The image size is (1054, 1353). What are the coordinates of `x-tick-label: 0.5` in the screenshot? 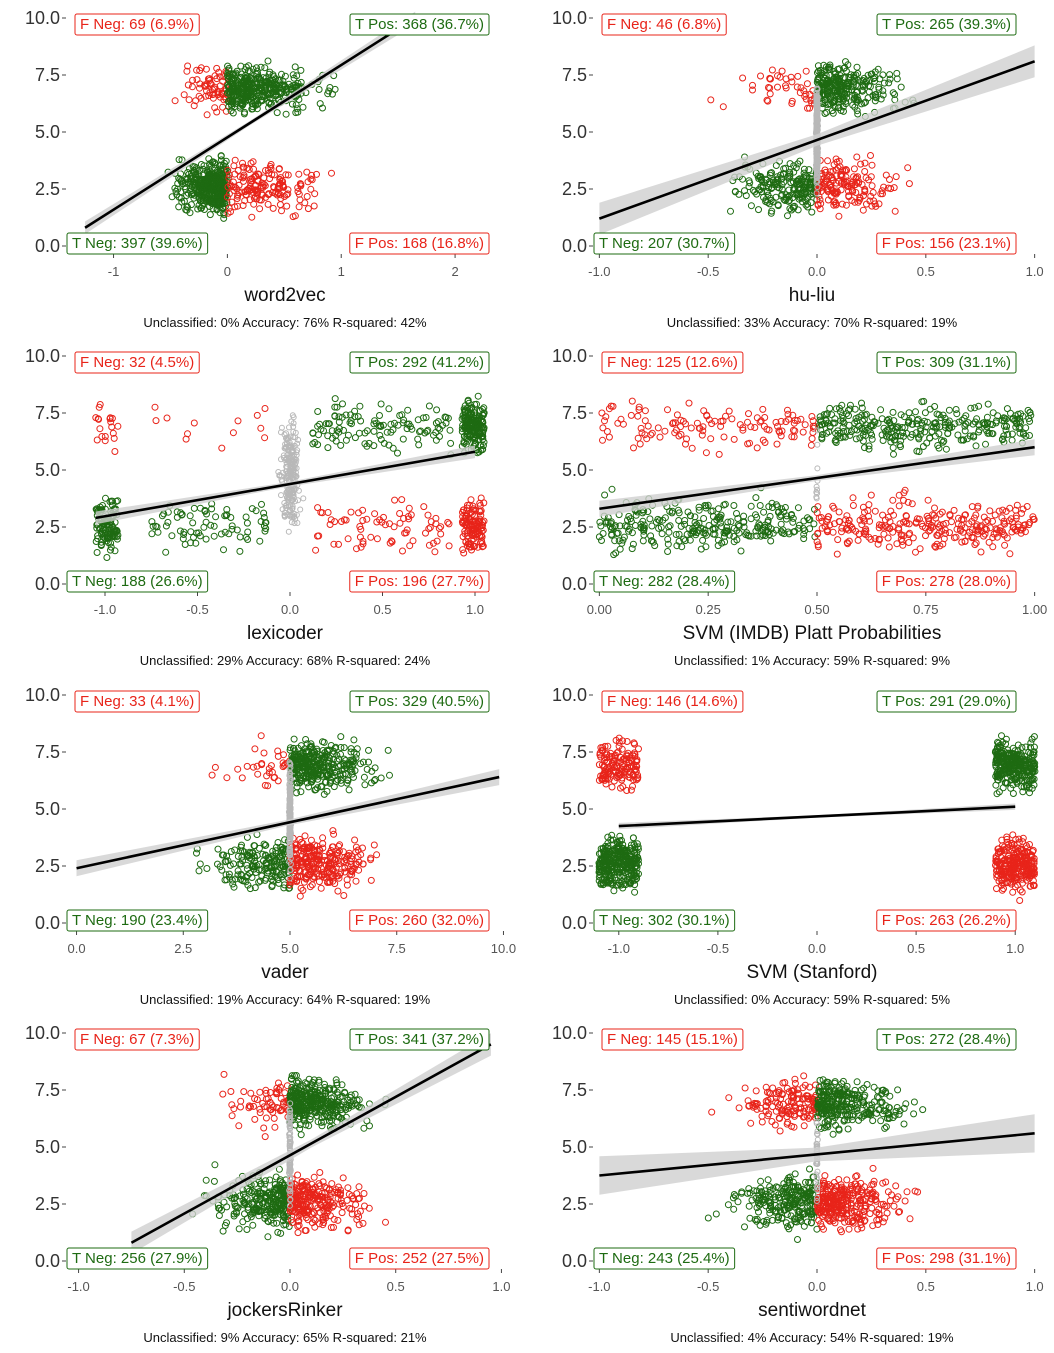 It's located at (382, 609).